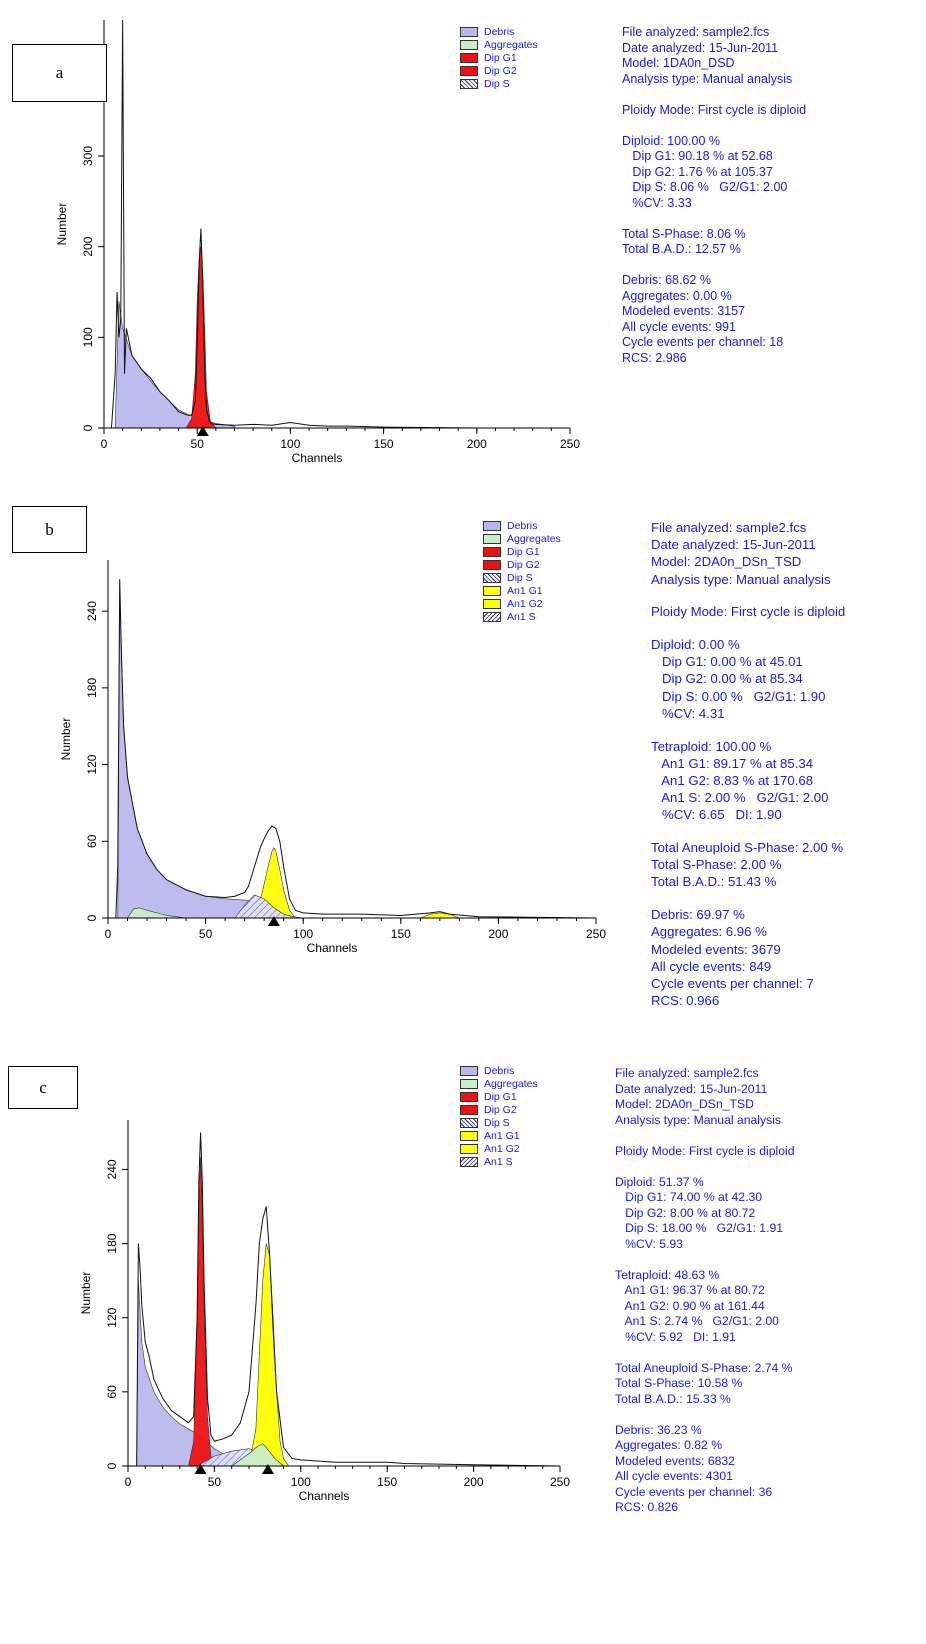  Describe the element at coordinates (699, 1228) in the screenshot. I see `stats-line: Dip S: 18.00 % G2/G1: 1.91` at that location.